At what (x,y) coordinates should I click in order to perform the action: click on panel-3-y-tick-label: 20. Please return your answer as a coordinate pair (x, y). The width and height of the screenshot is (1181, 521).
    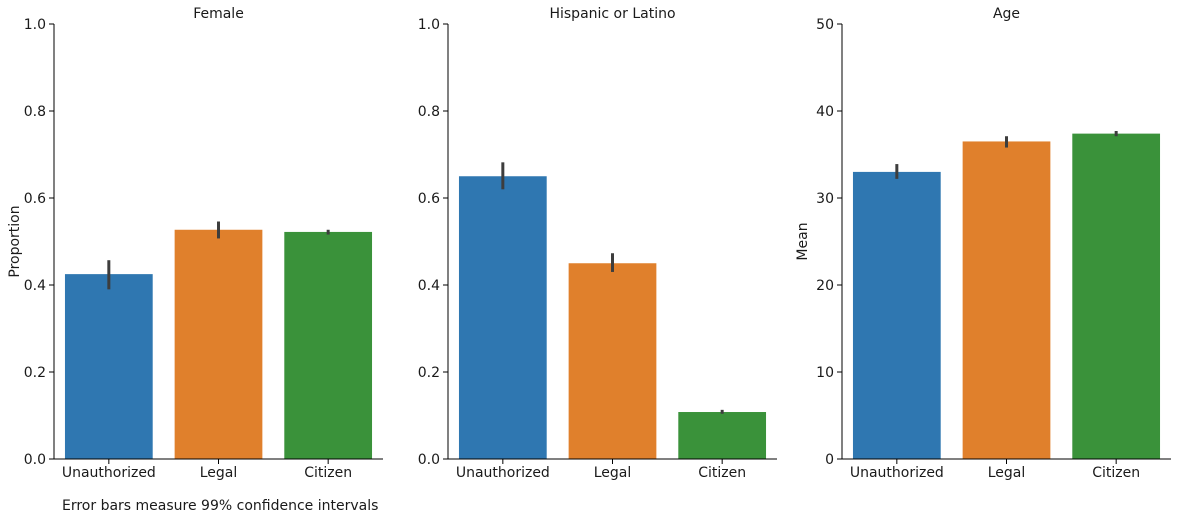
    Looking at the image, I should click on (825, 286).